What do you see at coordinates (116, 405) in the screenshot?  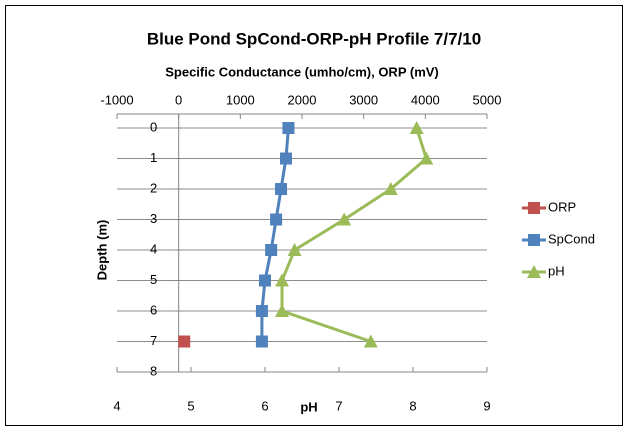 I see `x2-tick-label: 4` at bounding box center [116, 405].